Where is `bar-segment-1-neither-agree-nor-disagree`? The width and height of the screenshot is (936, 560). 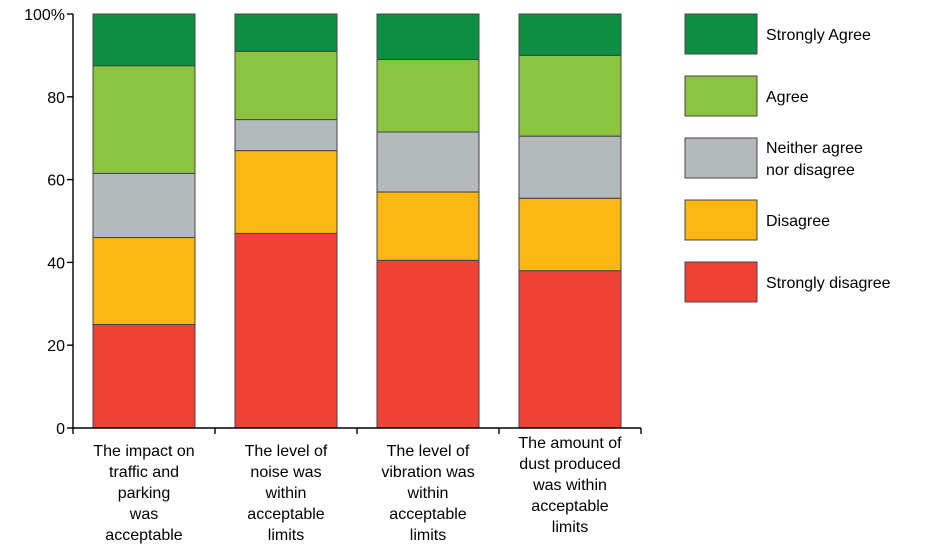 bar-segment-1-neither-agree-nor-disagree is located at coordinates (144, 205).